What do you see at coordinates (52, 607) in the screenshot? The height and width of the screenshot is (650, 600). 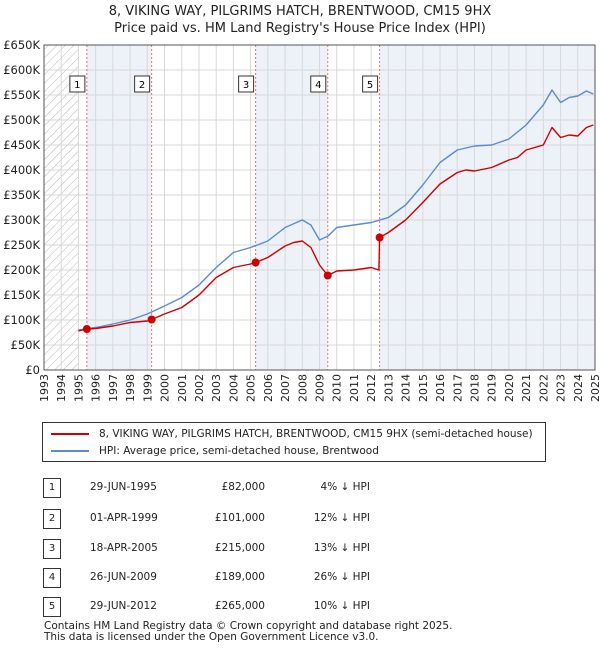 I see `sale-number-badge: 5` at bounding box center [52, 607].